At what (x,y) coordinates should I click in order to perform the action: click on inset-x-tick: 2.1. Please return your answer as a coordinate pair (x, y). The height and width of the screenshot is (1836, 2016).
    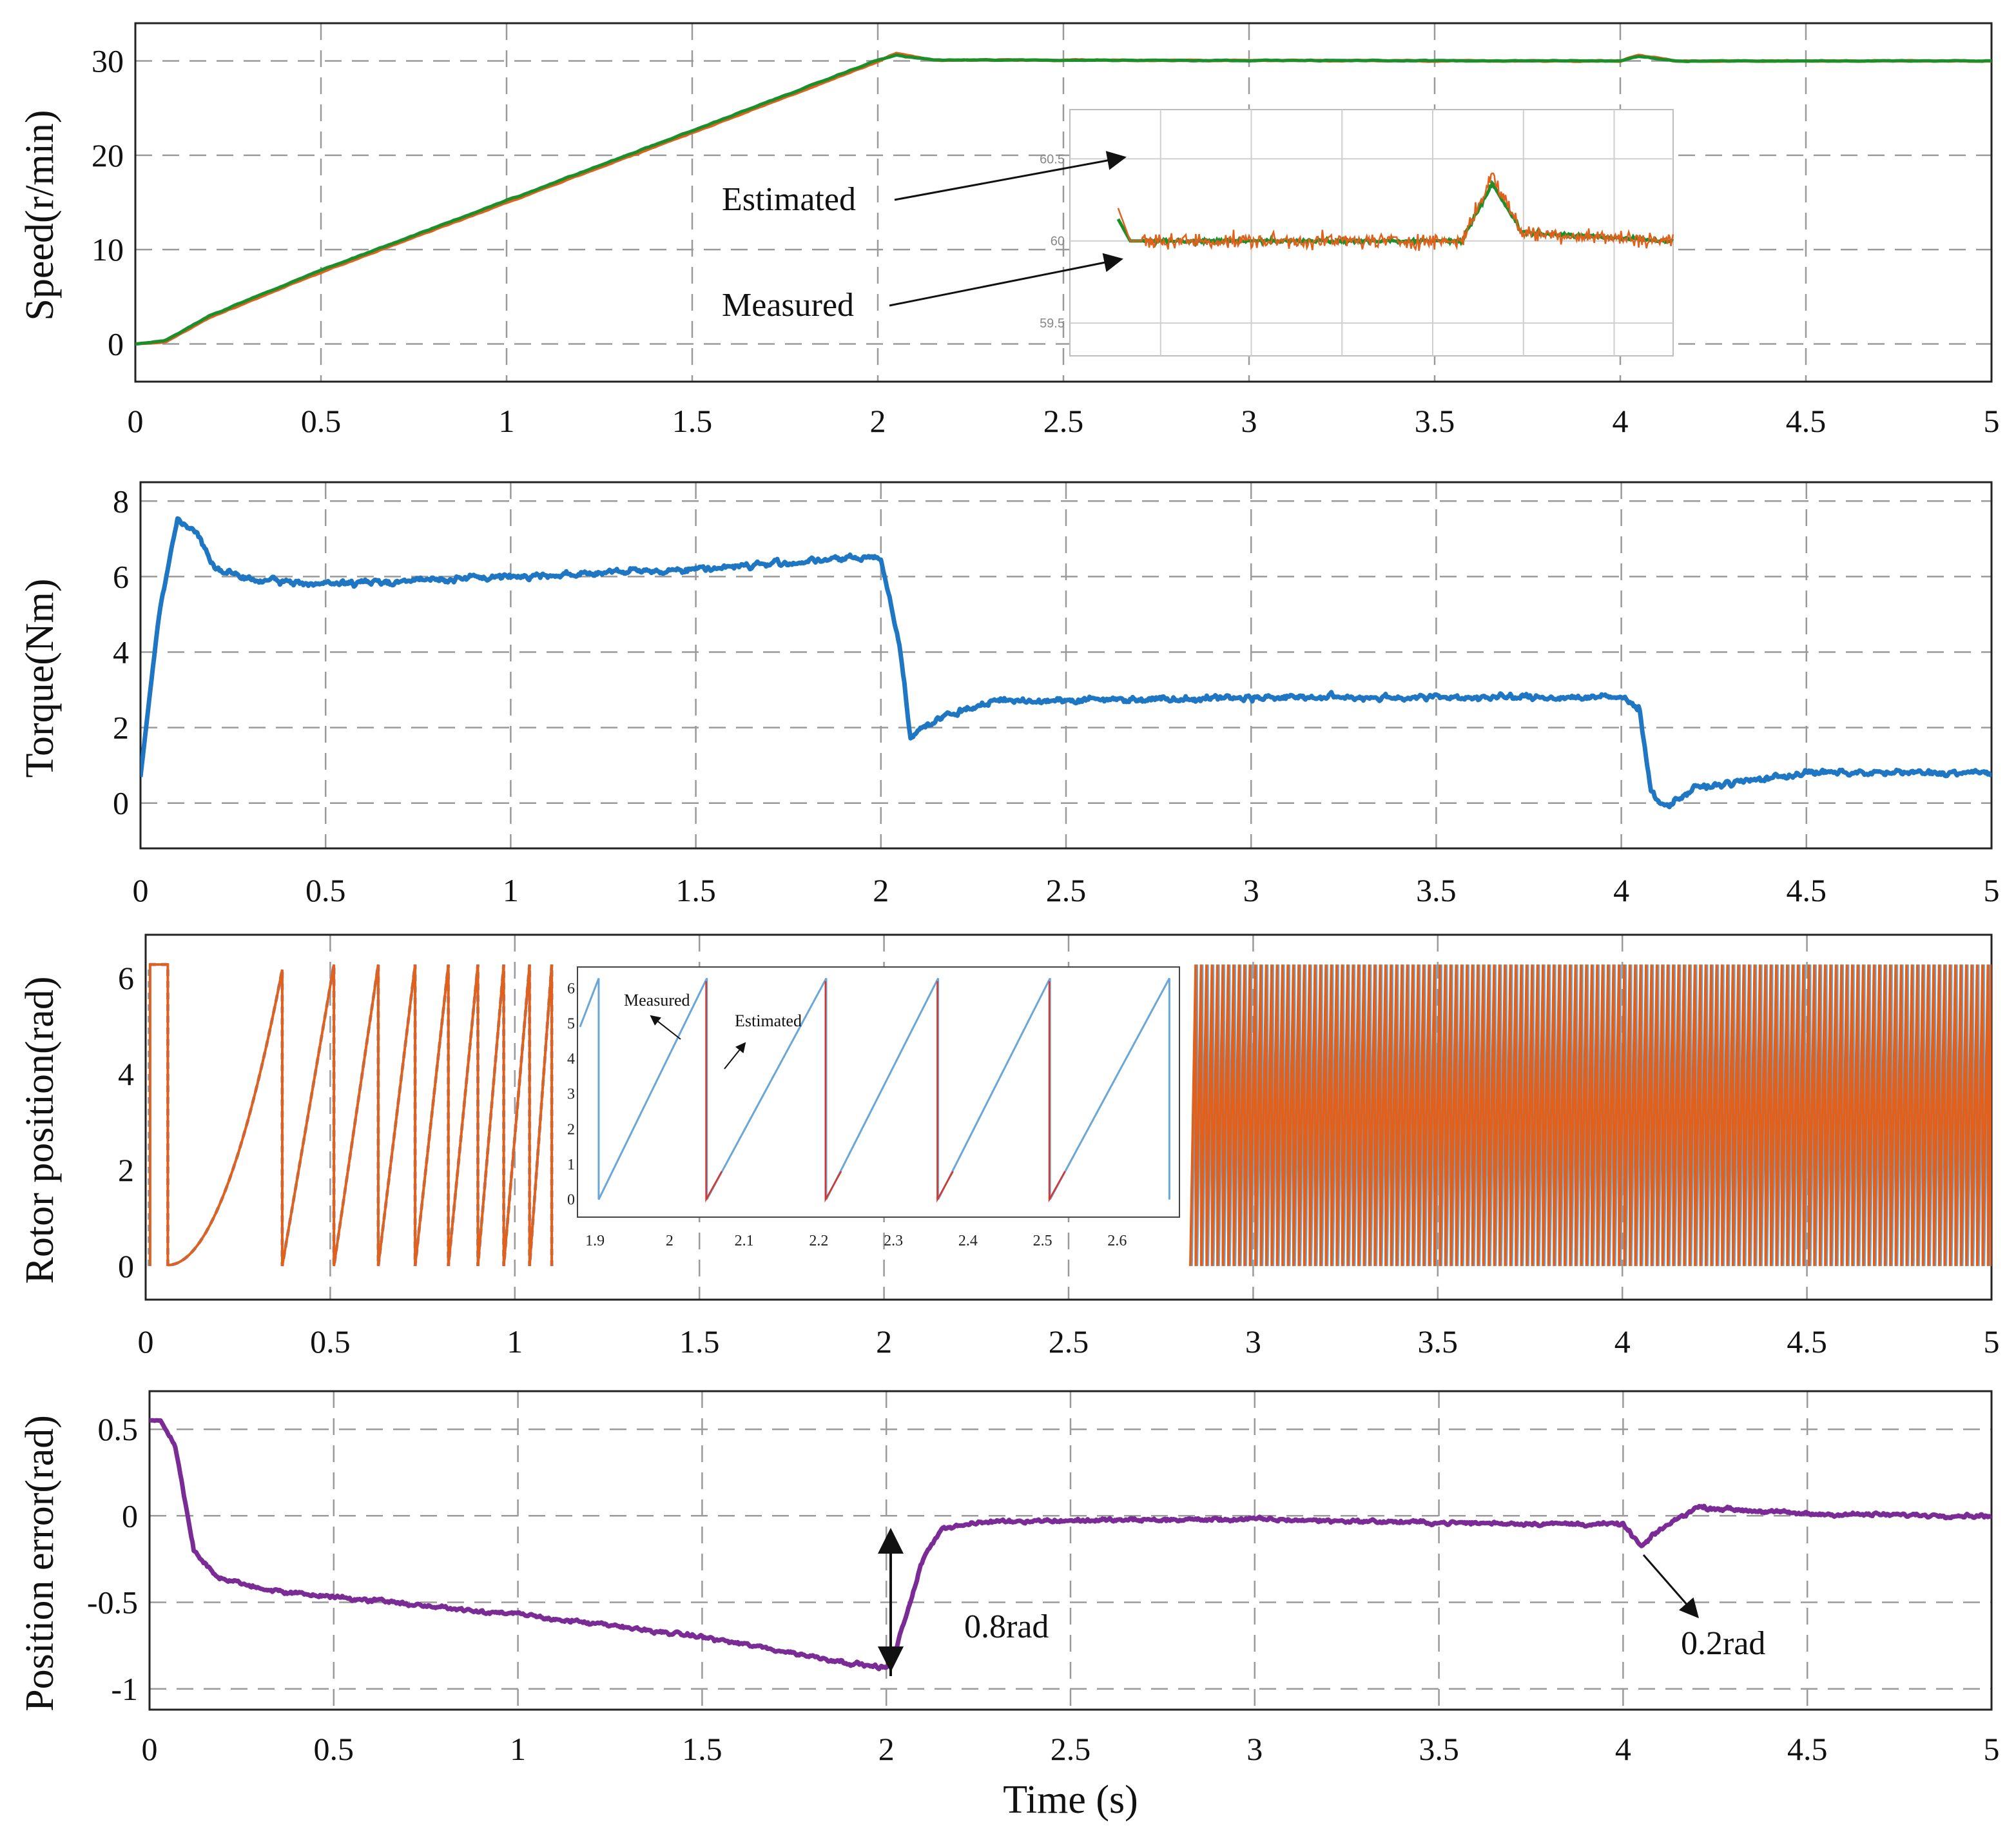
    Looking at the image, I should click on (744, 1241).